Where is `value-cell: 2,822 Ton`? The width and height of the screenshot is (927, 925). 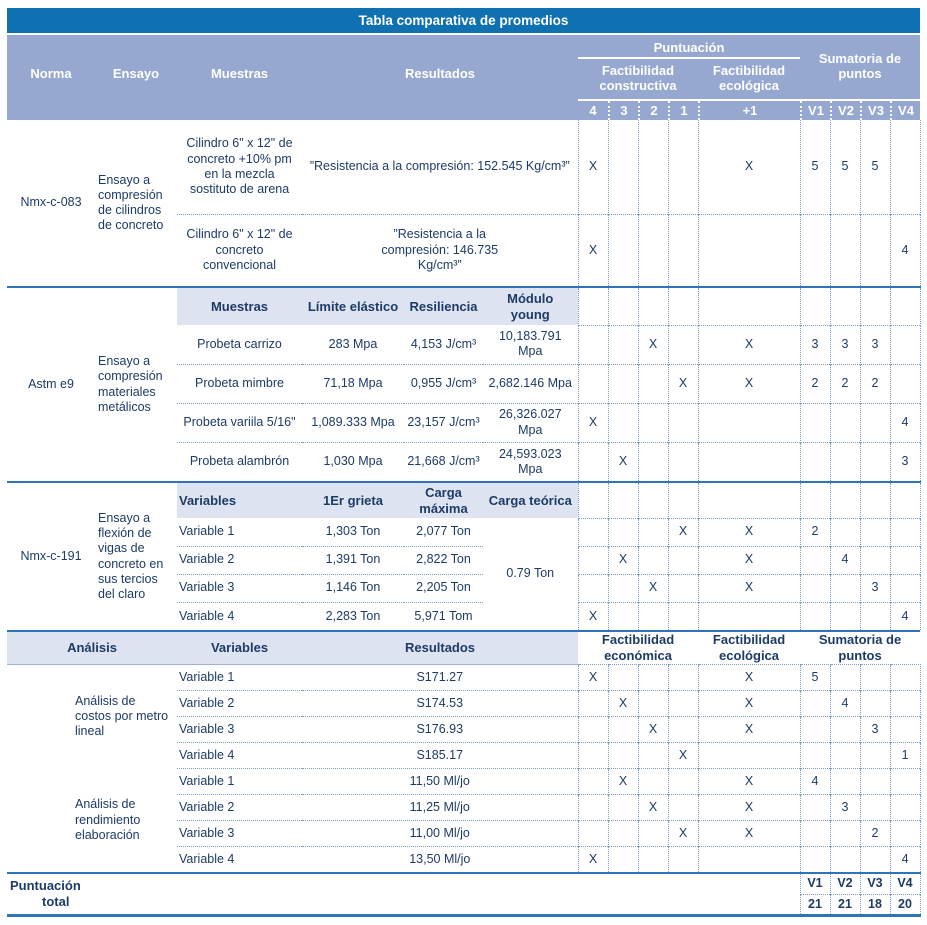 value-cell: 2,822 Ton is located at coordinates (443, 559).